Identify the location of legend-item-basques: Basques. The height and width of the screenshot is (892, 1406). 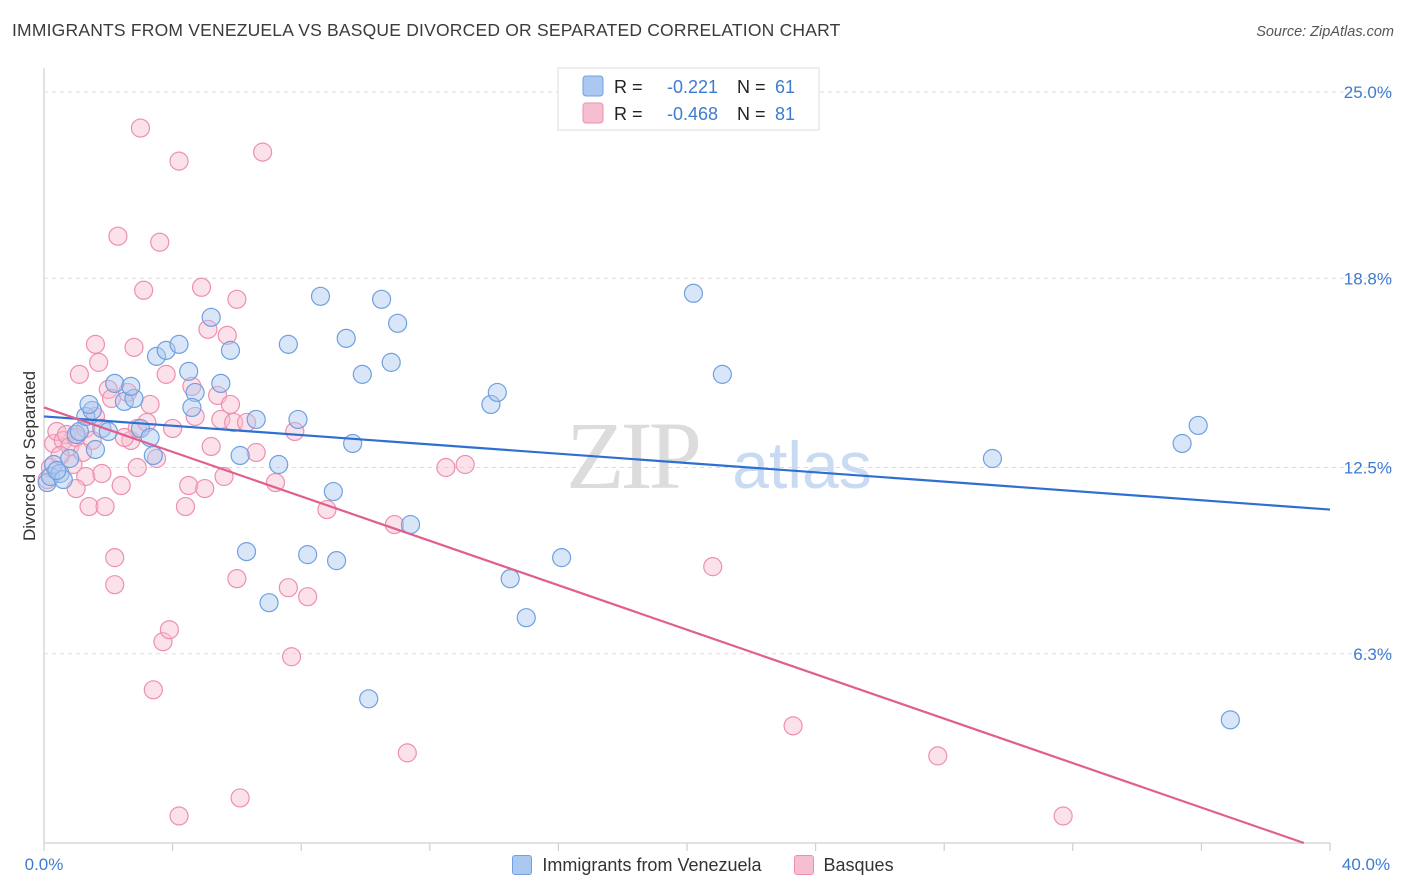
(843, 865).